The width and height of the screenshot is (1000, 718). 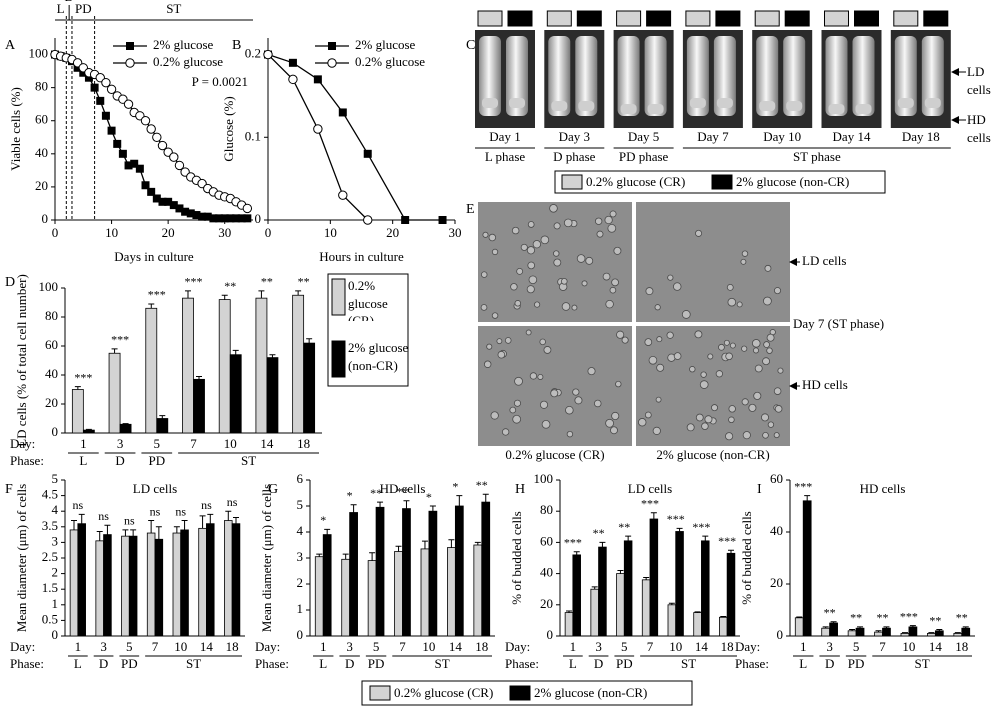 I want to click on panel-letter: C, so click(x=470, y=45).